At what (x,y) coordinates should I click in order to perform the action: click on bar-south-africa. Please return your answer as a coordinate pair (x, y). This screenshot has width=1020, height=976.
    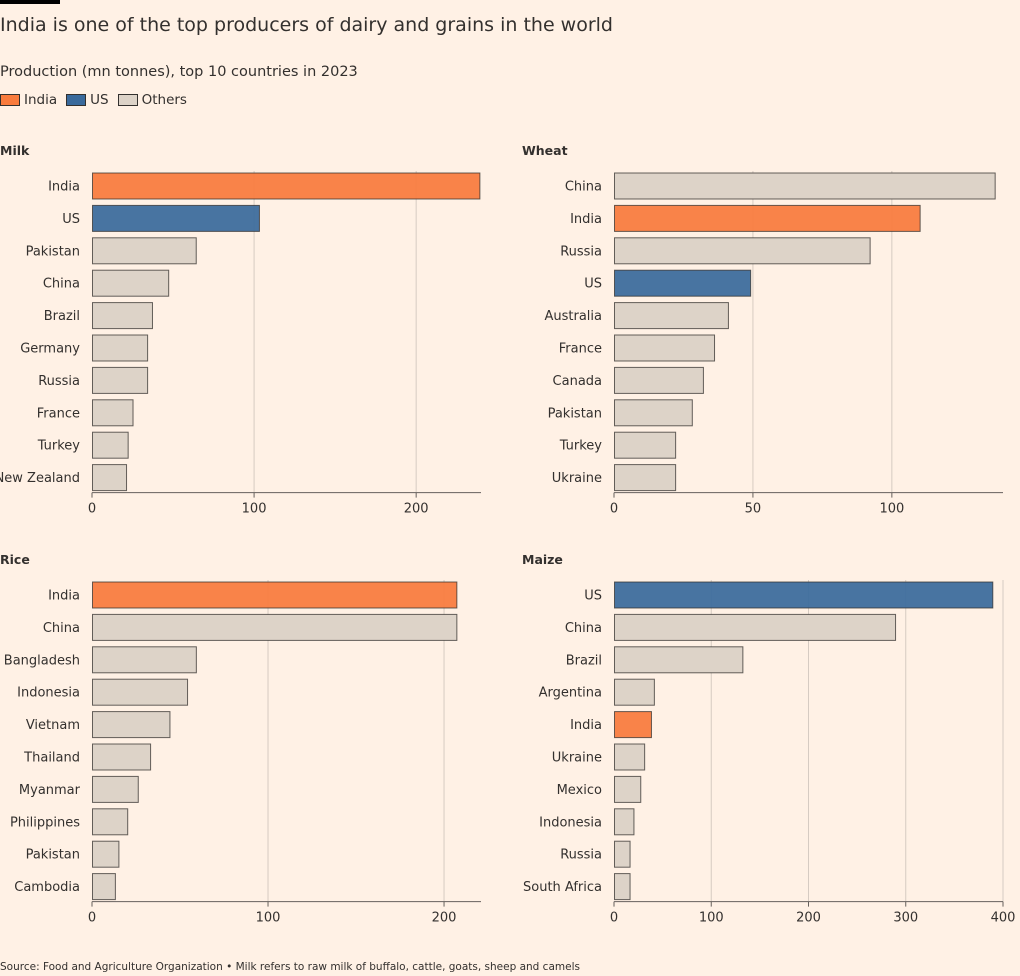
    Looking at the image, I should click on (622, 887).